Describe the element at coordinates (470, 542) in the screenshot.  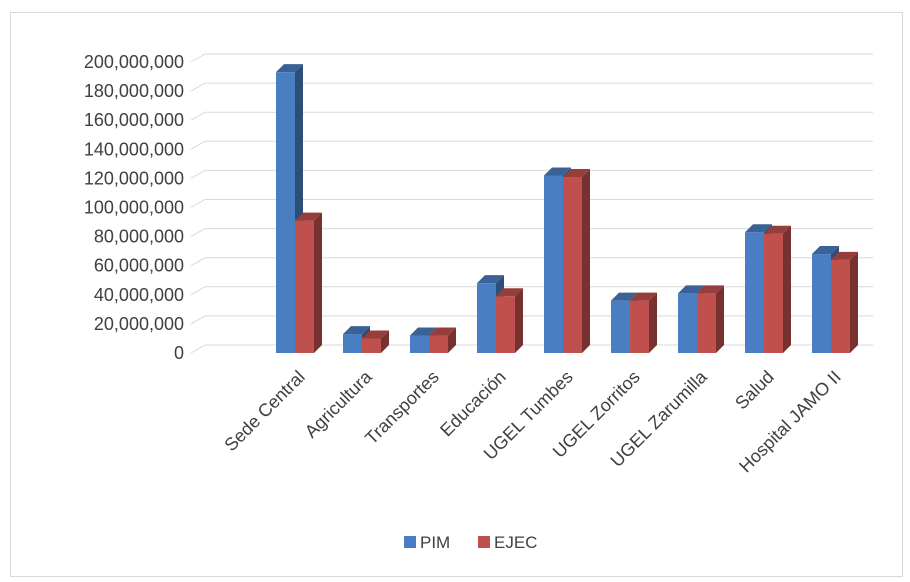
I see `legend: PIM EJEC` at that location.